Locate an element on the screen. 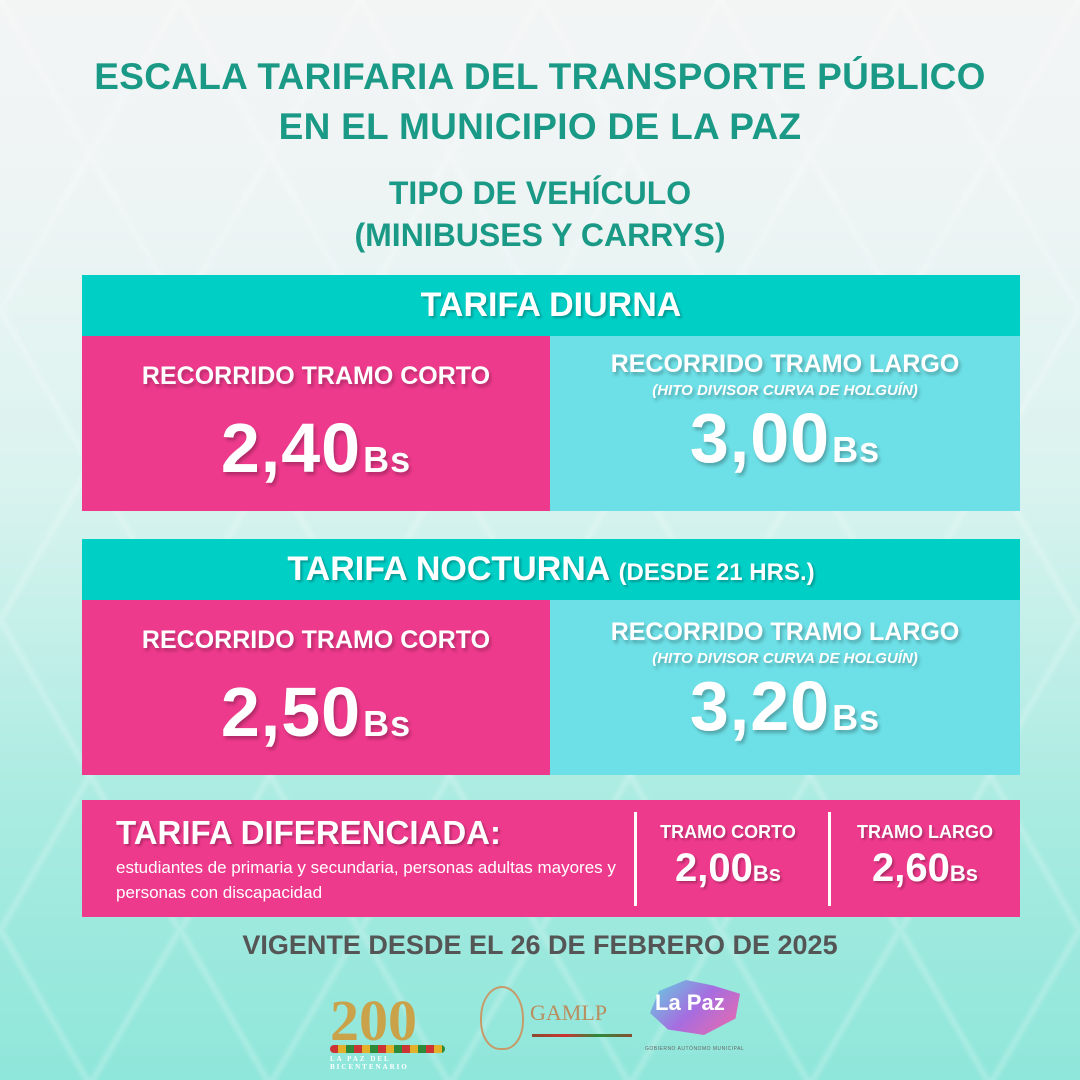 The width and height of the screenshot is (1080, 1080). diurna-largo-label: RECORRIDO TRAMO LARGO is located at coordinates (785, 364).